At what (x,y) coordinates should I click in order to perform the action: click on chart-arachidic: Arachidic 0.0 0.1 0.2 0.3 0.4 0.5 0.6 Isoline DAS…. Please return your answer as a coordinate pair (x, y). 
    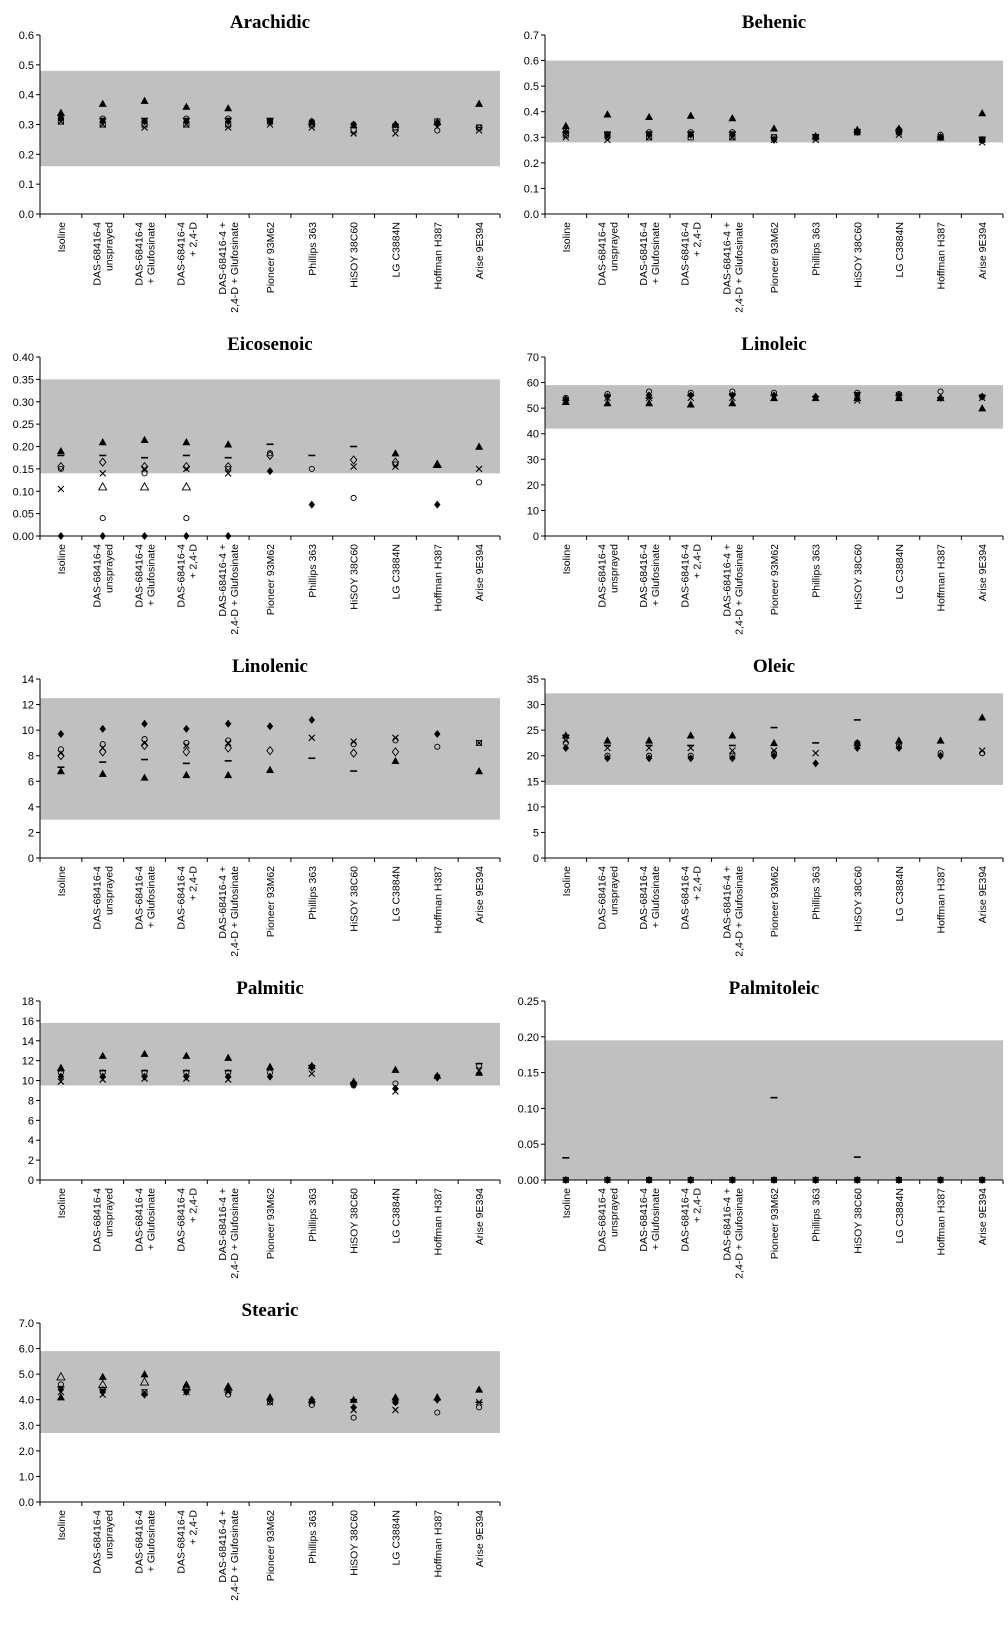
    Looking at the image, I should click on (260, 162).